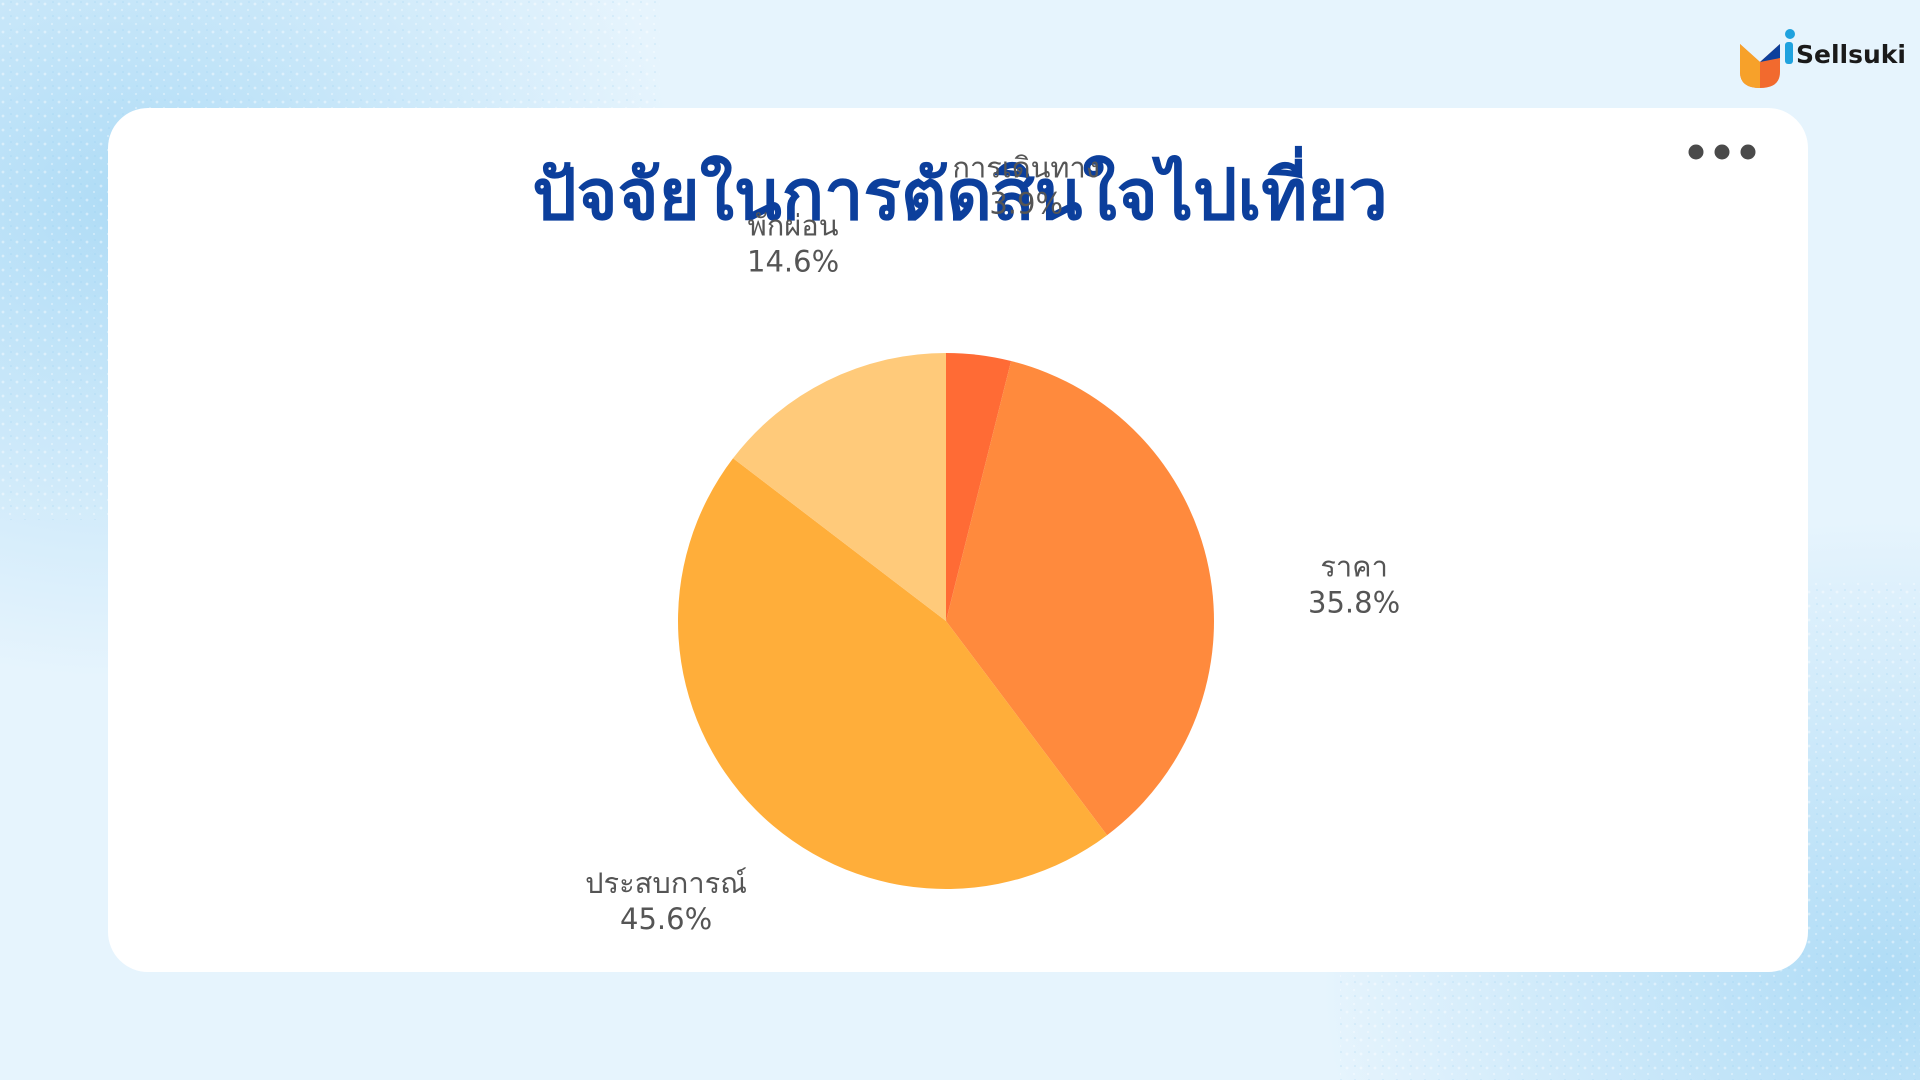 The width and height of the screenshot is (1920, 1080). Describe the element at coordinates (666, 883) in the screenshot. I see `slice-category-label: ประสบการณ์` at that location.